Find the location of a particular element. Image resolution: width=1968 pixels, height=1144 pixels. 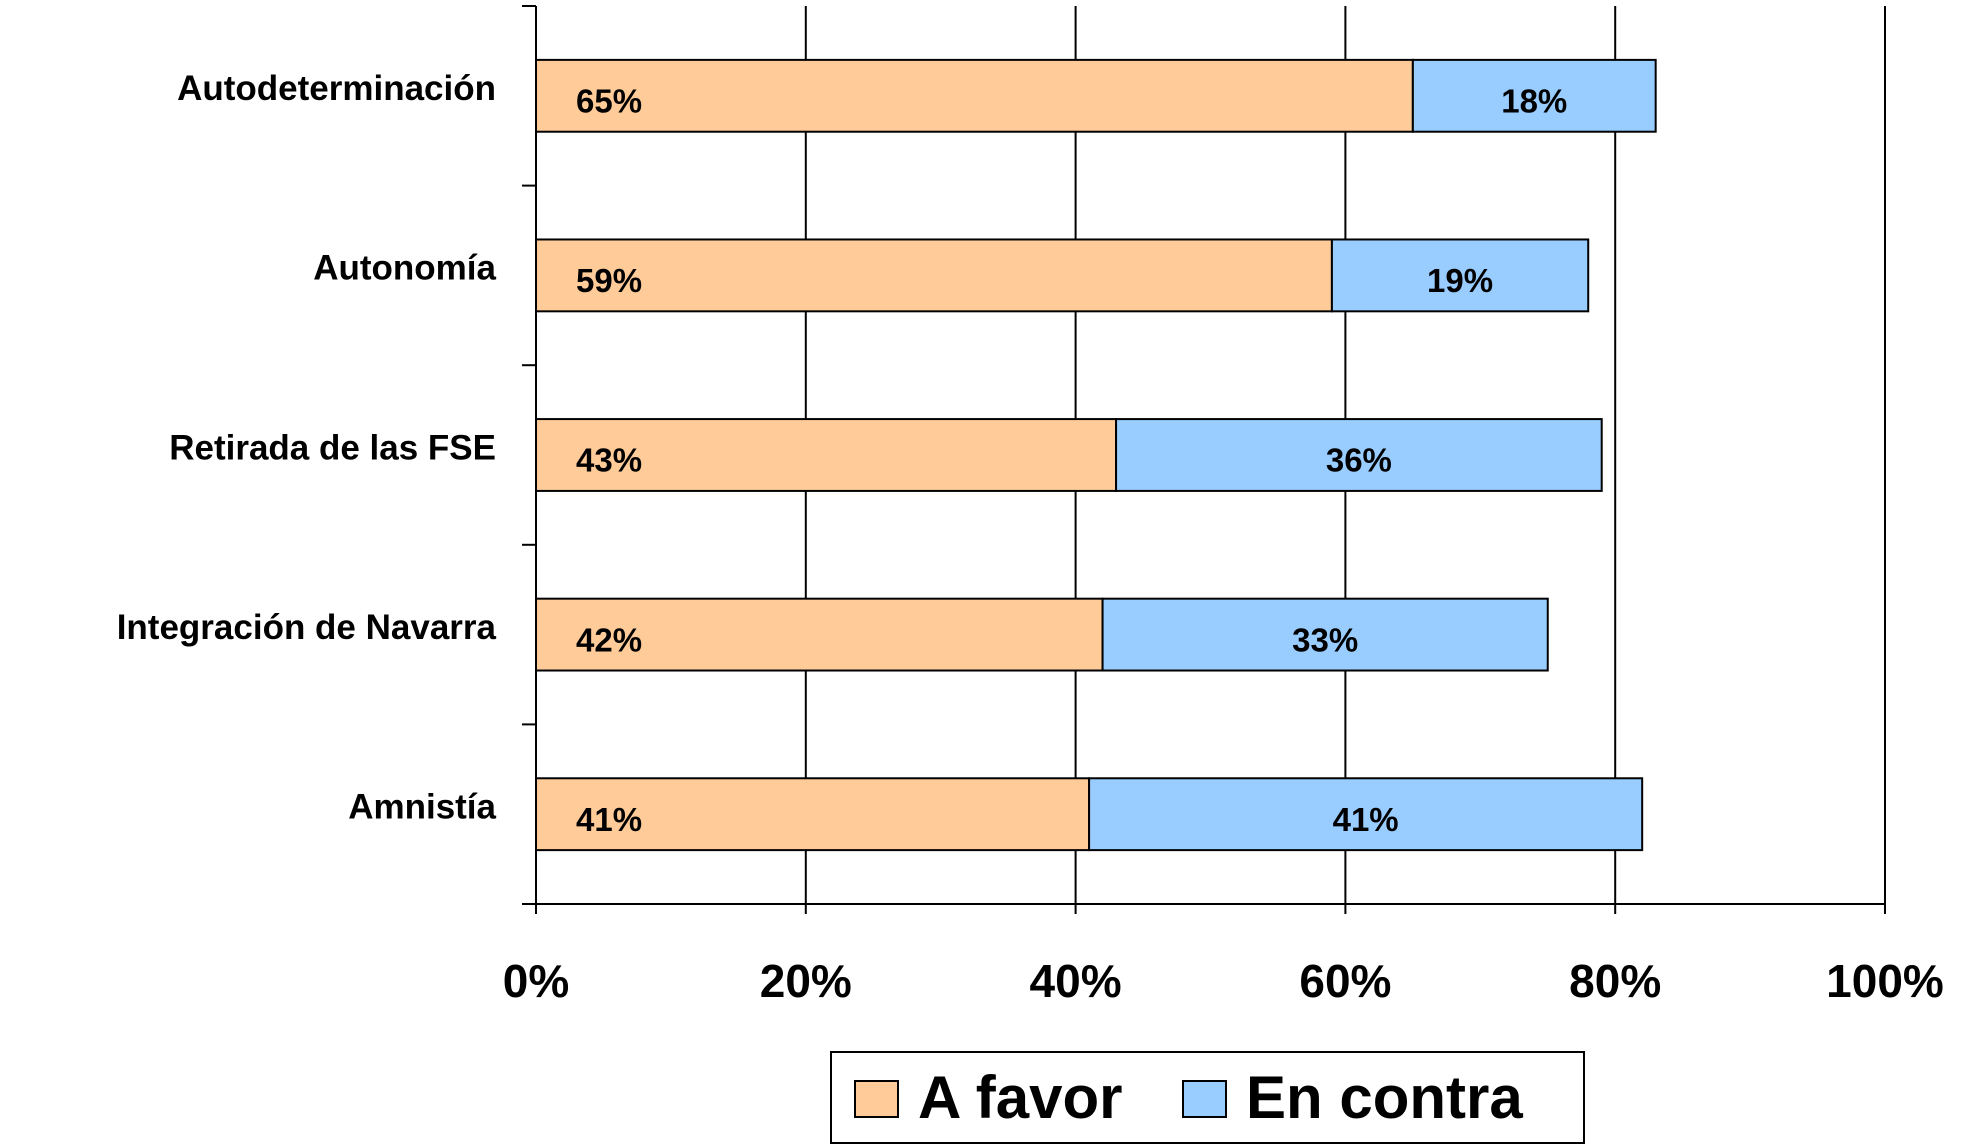

x-tick-label: 20% is located at coordinates (806, 981).